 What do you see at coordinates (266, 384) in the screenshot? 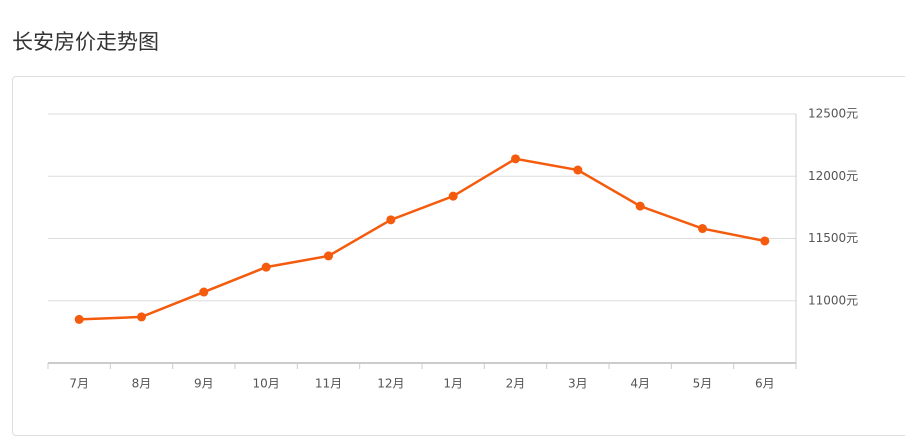
I see `x-tick-label: 10月` at bounding box center [266, 384].